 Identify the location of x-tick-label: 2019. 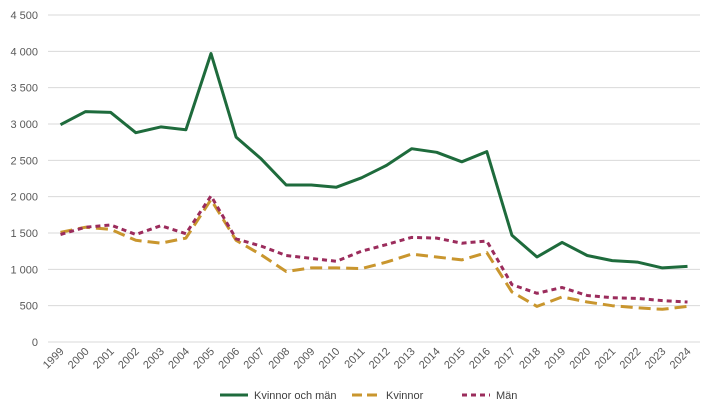
(555, 359).